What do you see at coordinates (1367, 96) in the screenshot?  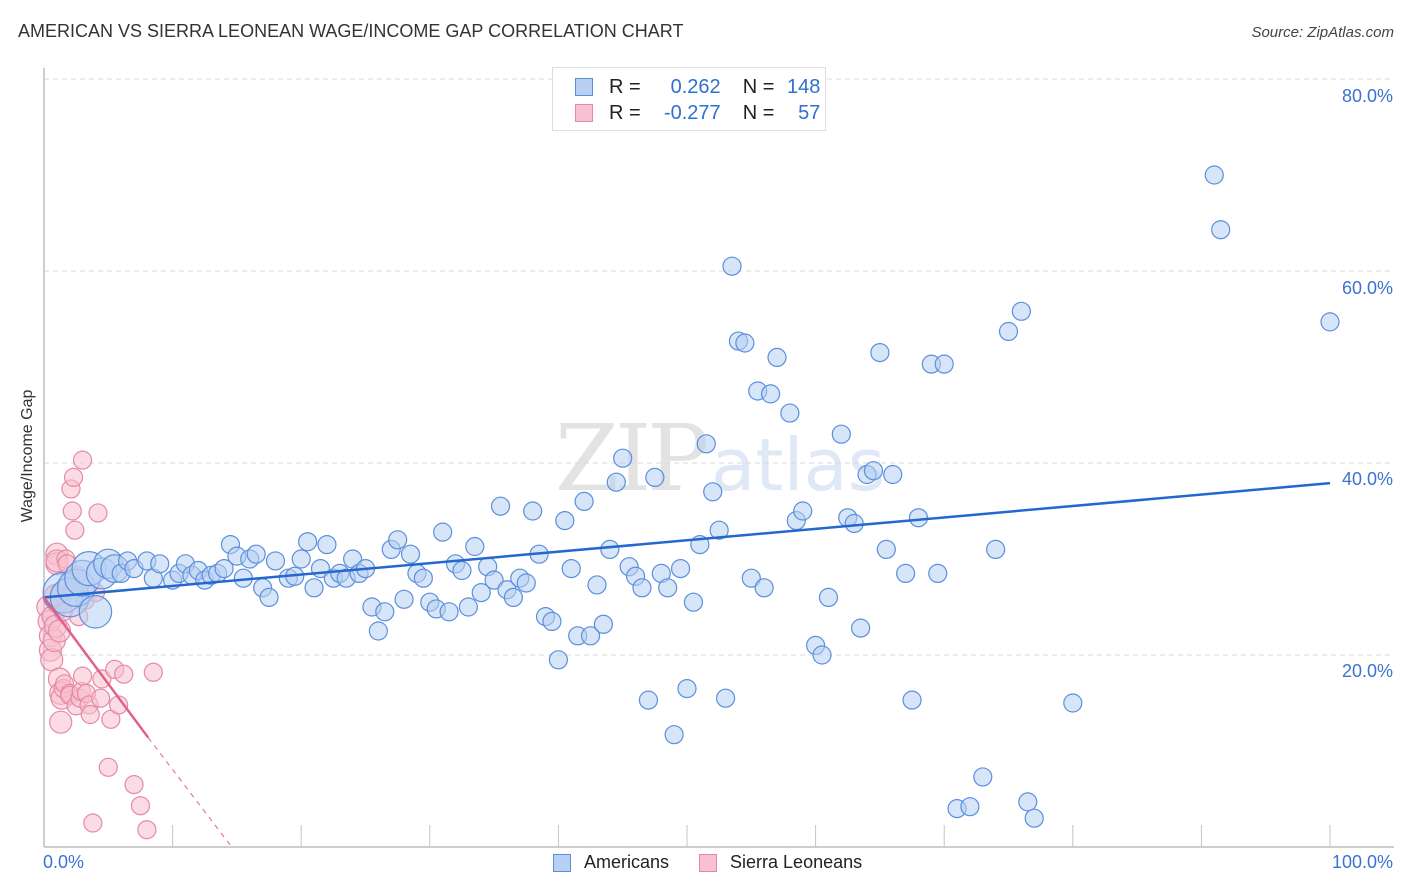 I see `y-tick-80: 80.0%` at bounding box center [1367, 96].